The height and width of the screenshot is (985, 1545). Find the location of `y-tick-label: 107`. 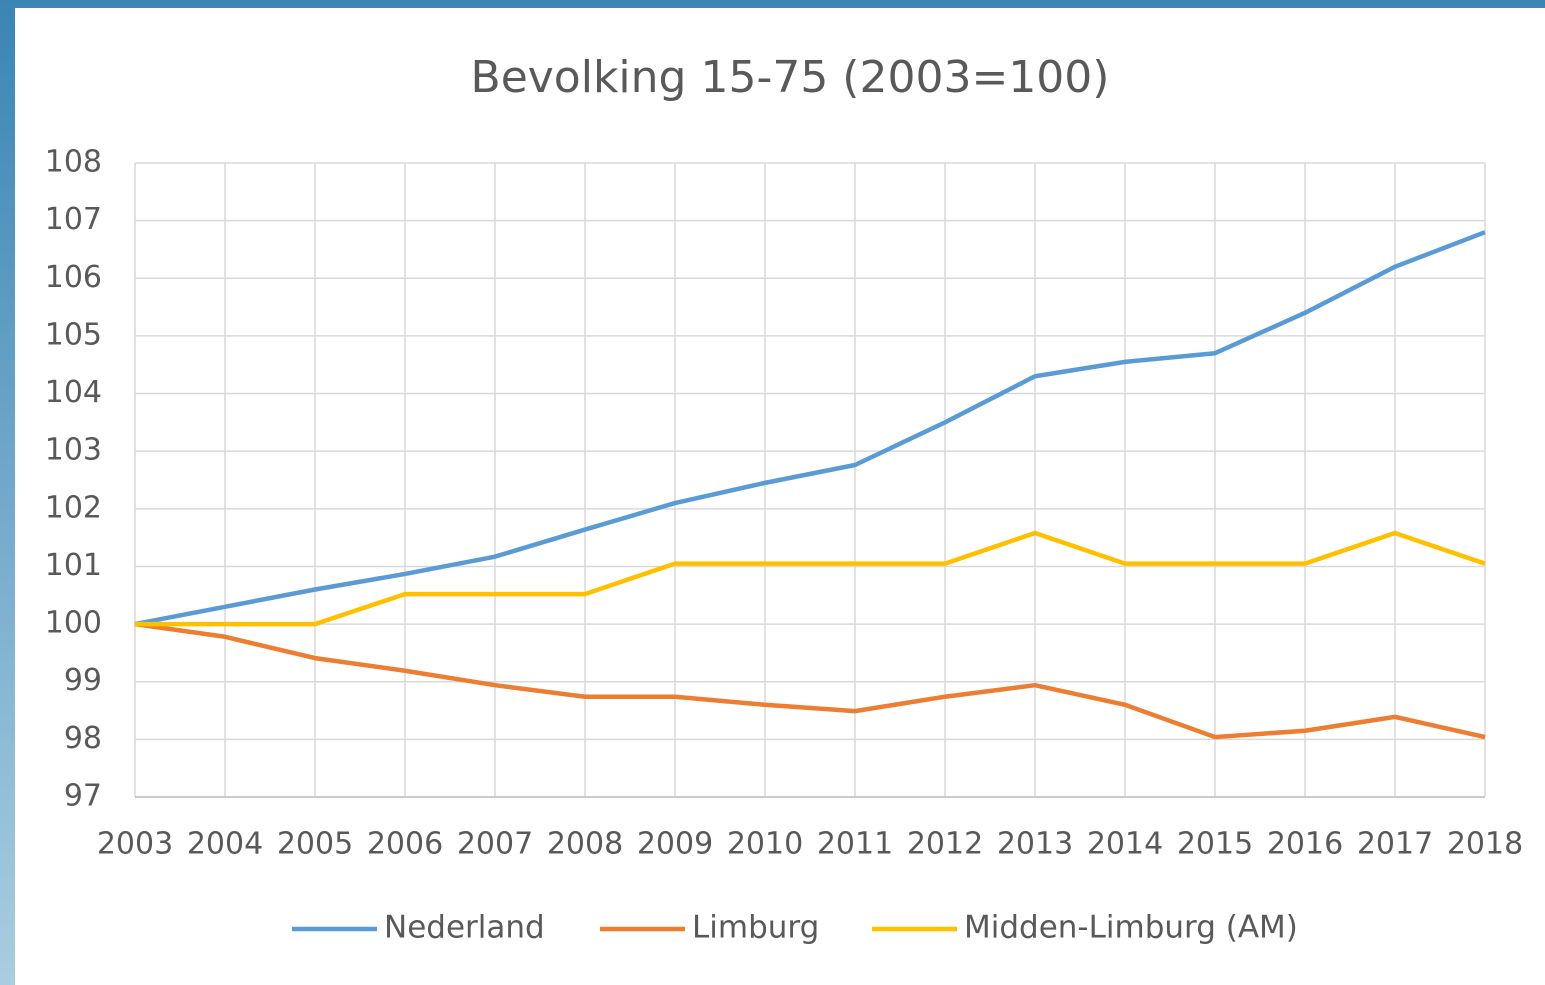

y-tick-label: 107 is located at coordinates (73, 219).